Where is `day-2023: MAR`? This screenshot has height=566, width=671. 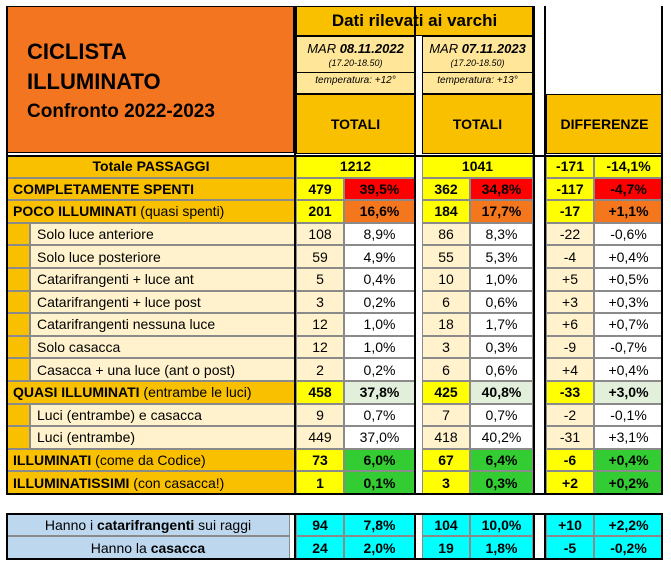 day-2023: MAR is located at coordinates (443, 48).